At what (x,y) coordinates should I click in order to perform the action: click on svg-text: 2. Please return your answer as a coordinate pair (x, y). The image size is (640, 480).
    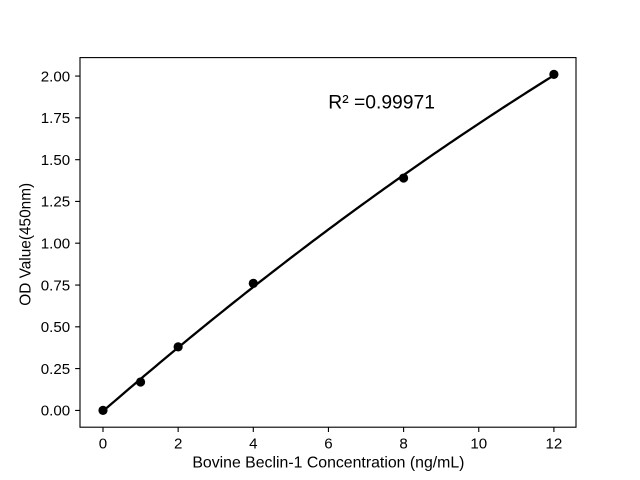
    Looking at the image, I should click on (178, 444).